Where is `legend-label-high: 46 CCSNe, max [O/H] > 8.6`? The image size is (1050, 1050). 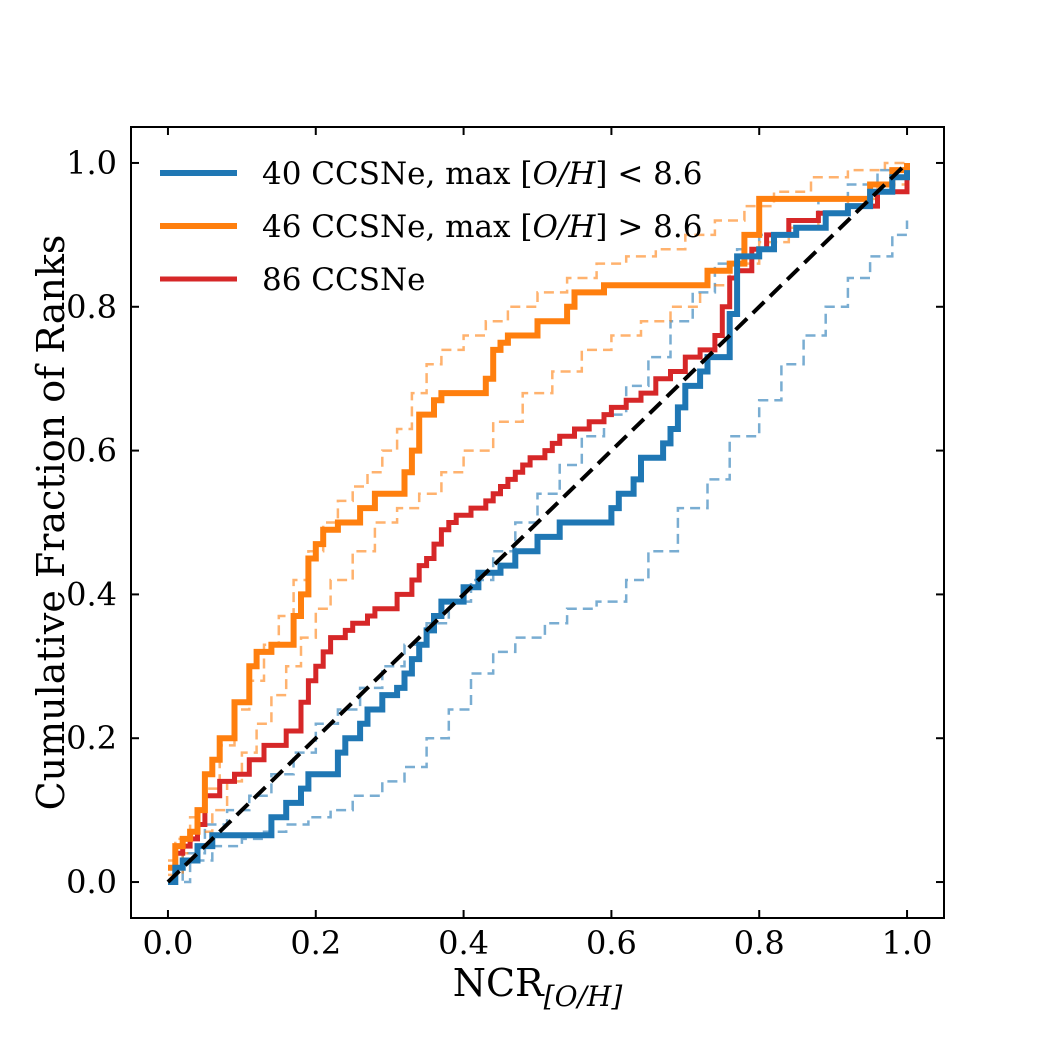 legend-label-high: 46 CCSNe, max [O/H] > 8.6 is located at coordinates (482, 227).